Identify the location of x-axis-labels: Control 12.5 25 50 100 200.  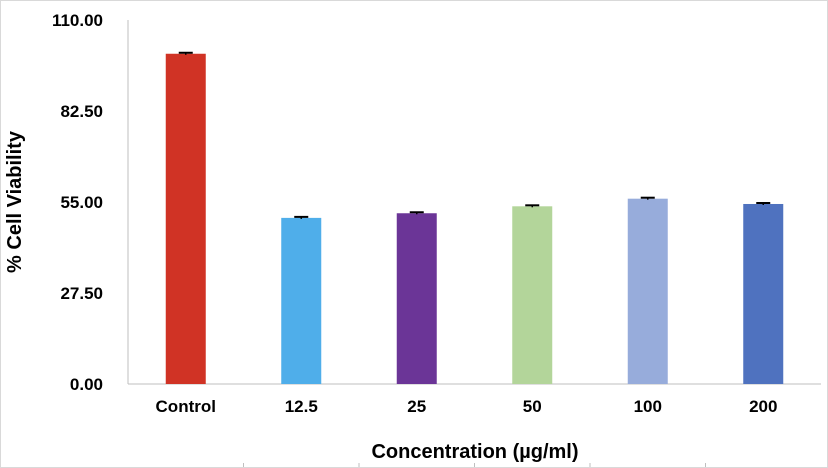
(466, 432).